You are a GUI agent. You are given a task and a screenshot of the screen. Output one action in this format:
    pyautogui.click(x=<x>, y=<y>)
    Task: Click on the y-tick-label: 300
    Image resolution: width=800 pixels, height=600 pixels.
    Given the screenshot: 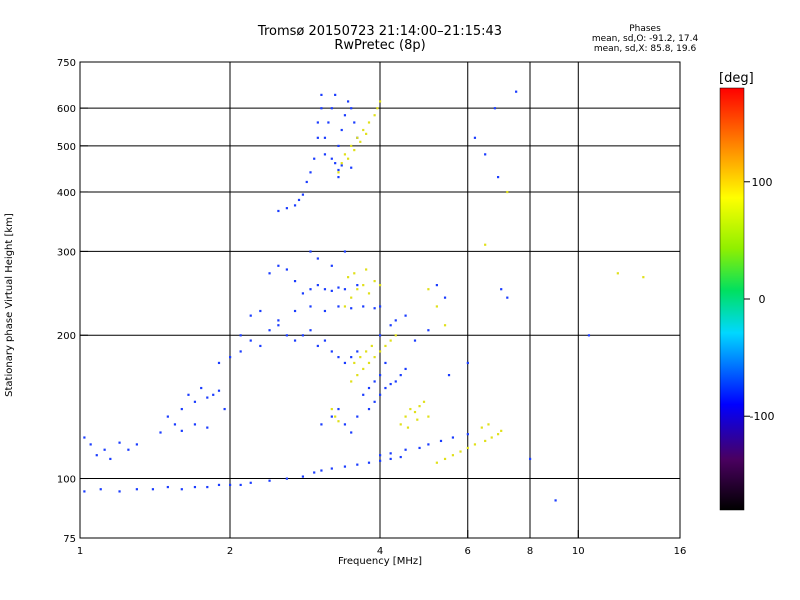 What is the action you would take?
    pyautogui.click(x=66, y=252)
    